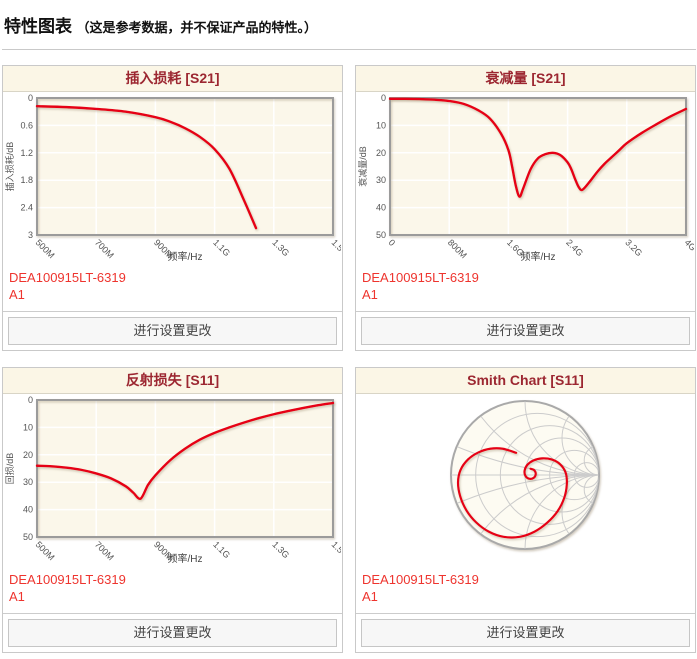 The image size is (697, 659). I want to click on smith-chart, so click(525, 479).